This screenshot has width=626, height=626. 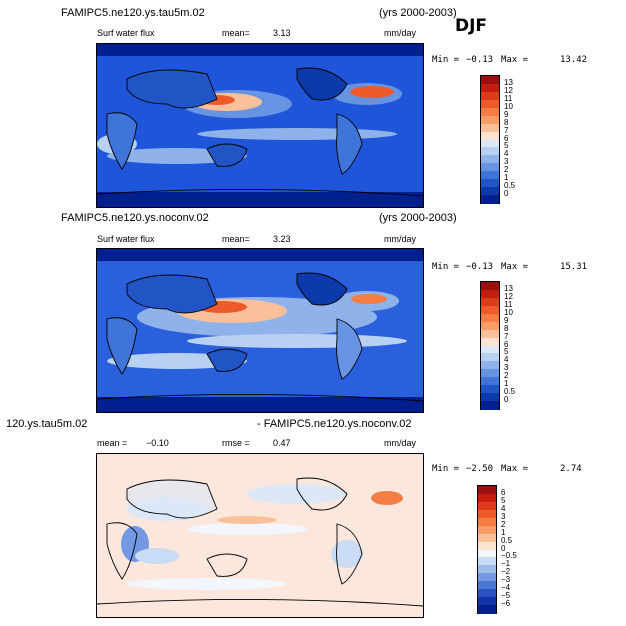 I want to click on panel2-case-title: FAMIPC5.ne120.ys.noconv.02, so click(x=135, y=218).